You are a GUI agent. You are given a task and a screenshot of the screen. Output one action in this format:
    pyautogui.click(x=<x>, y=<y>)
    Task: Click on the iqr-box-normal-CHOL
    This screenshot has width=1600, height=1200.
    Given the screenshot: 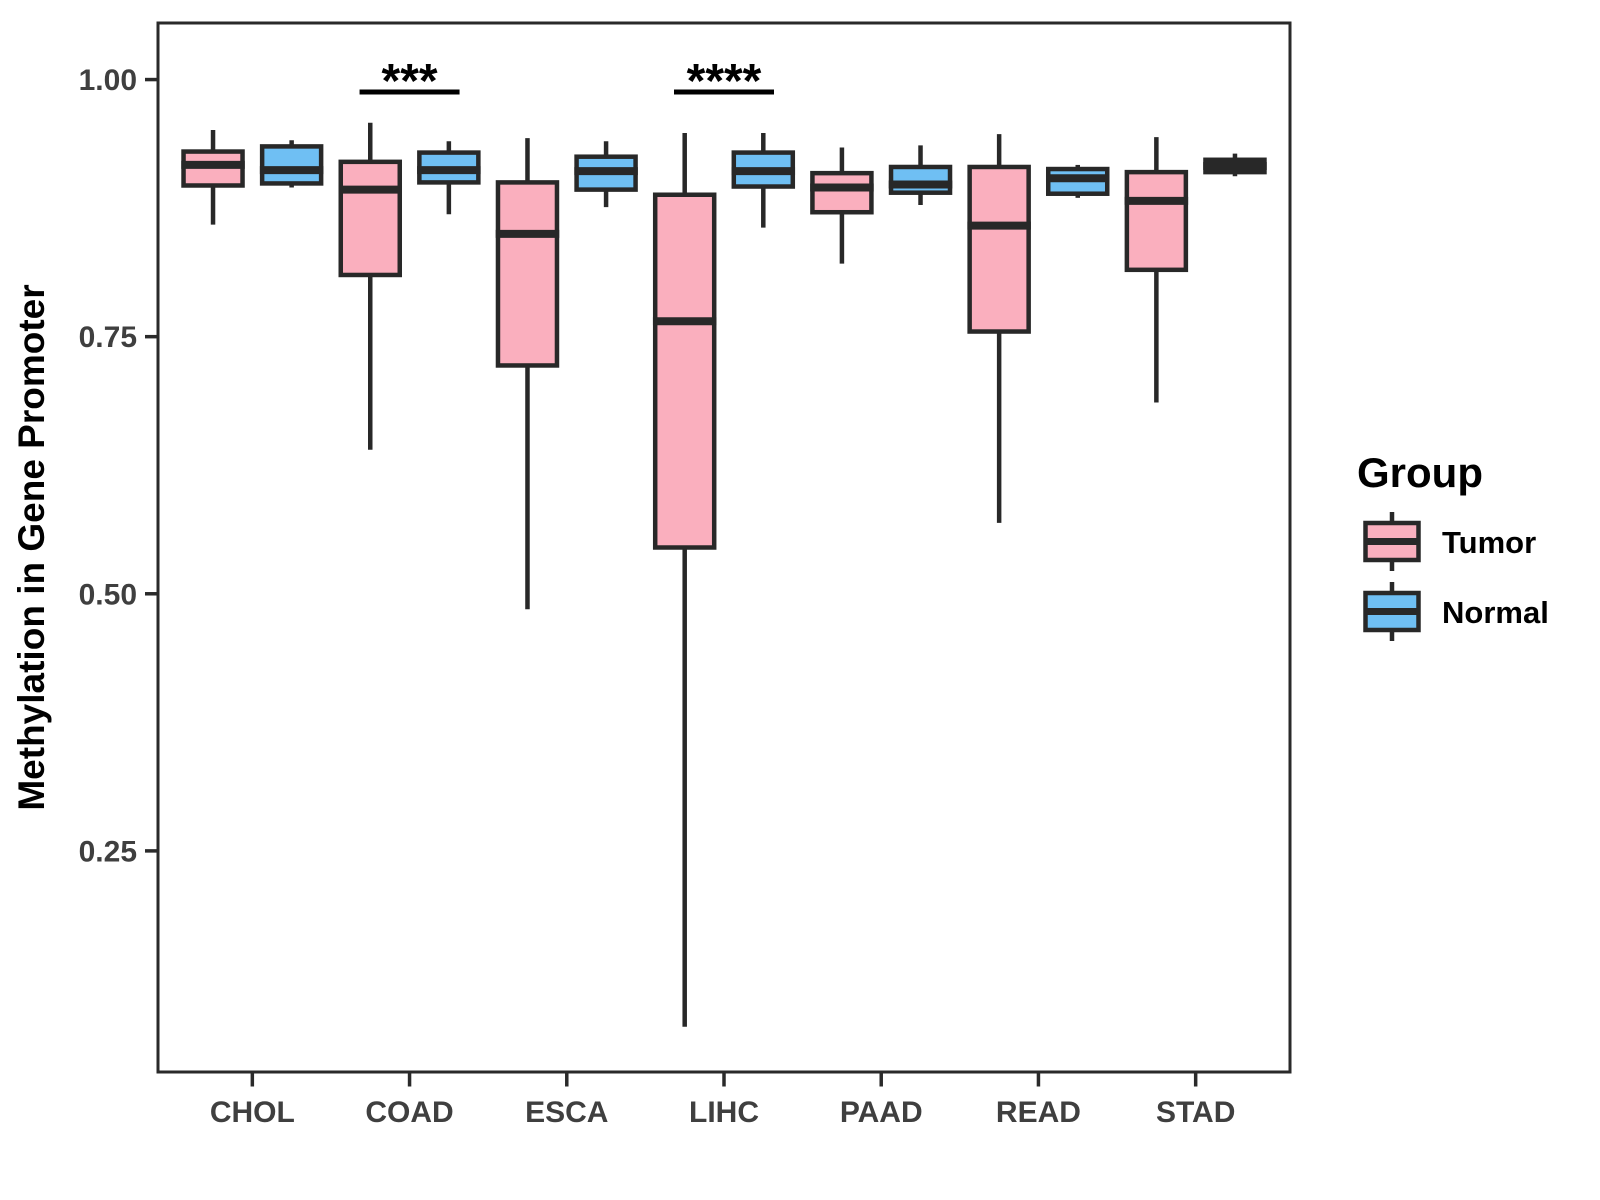 What is the action you would take?
    pyautogui.click(x=291, y=165)
    